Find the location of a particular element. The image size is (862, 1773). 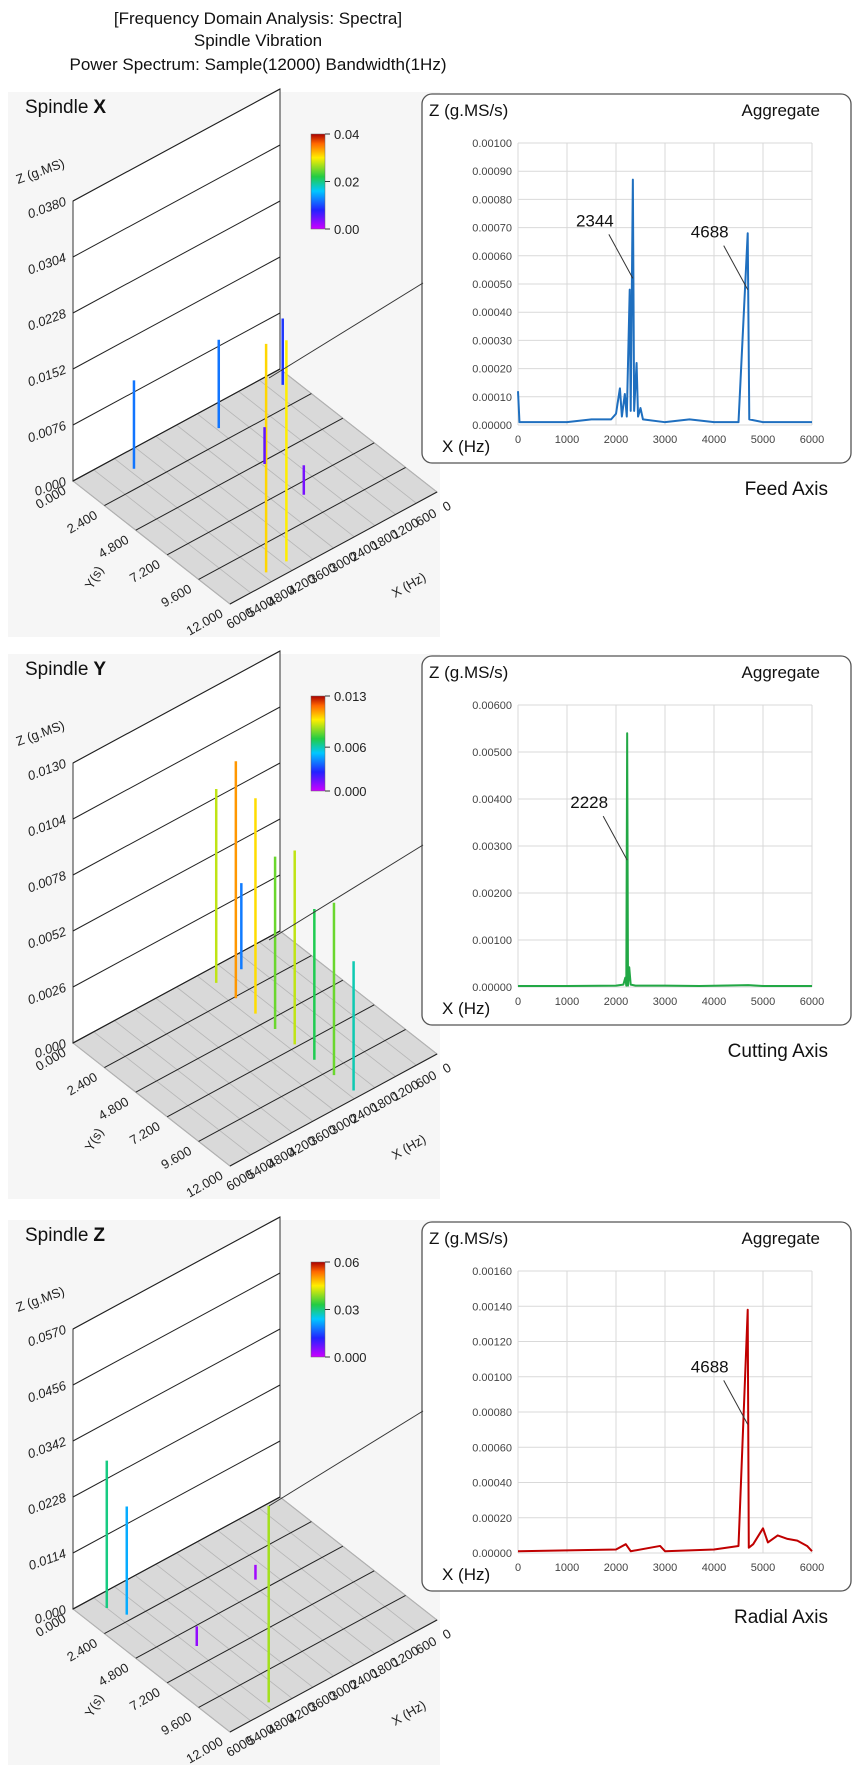

annotation-label: 2344 is located at coordinates (595, 220).